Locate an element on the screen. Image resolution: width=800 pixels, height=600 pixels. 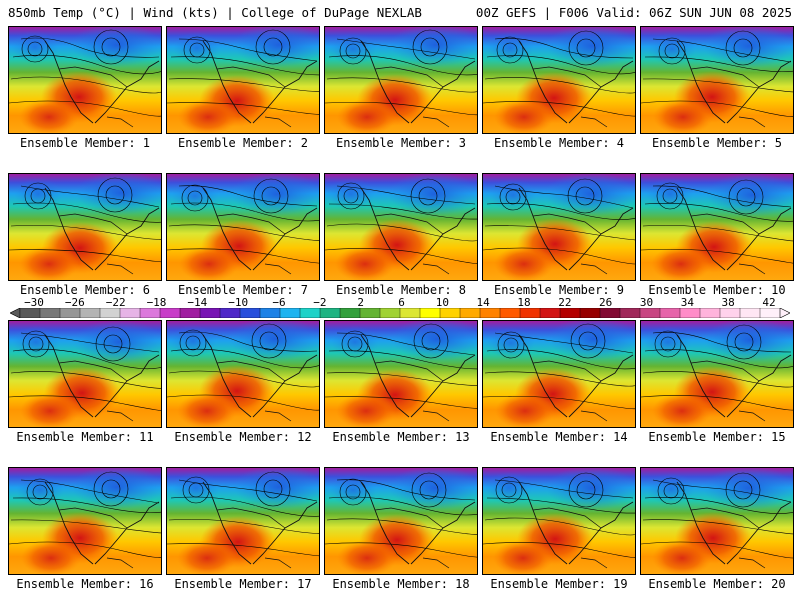
color-scale-min-arrow is located at coordinates (15, 313).